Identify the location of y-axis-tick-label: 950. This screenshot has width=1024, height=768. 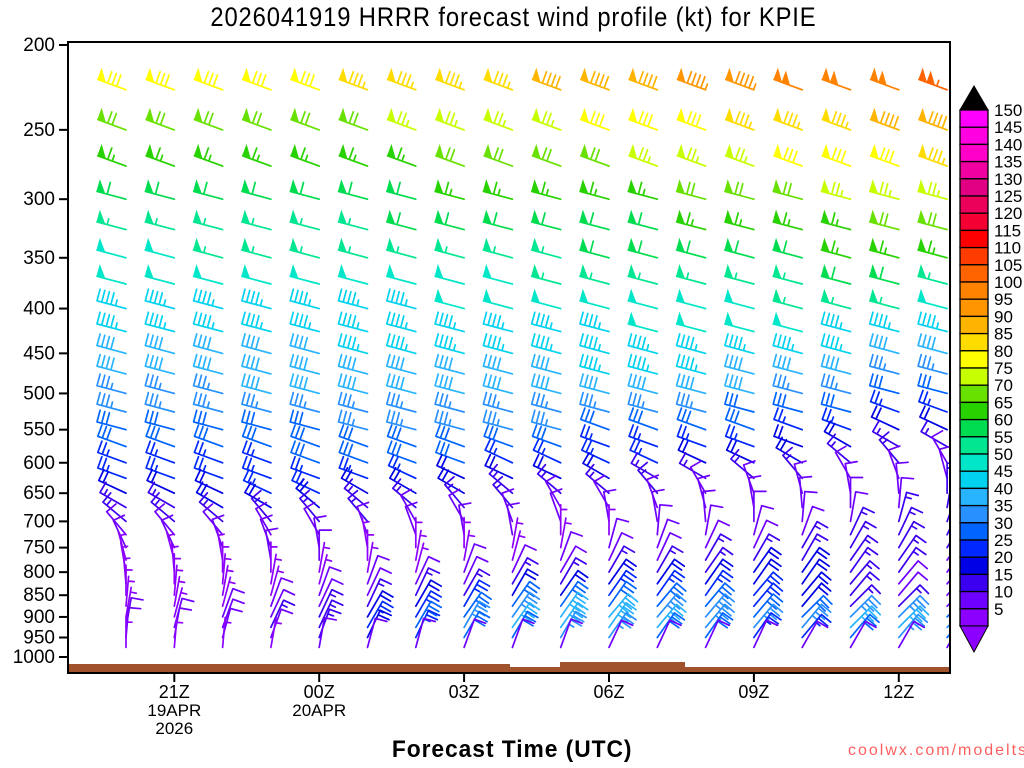
(39, 637).